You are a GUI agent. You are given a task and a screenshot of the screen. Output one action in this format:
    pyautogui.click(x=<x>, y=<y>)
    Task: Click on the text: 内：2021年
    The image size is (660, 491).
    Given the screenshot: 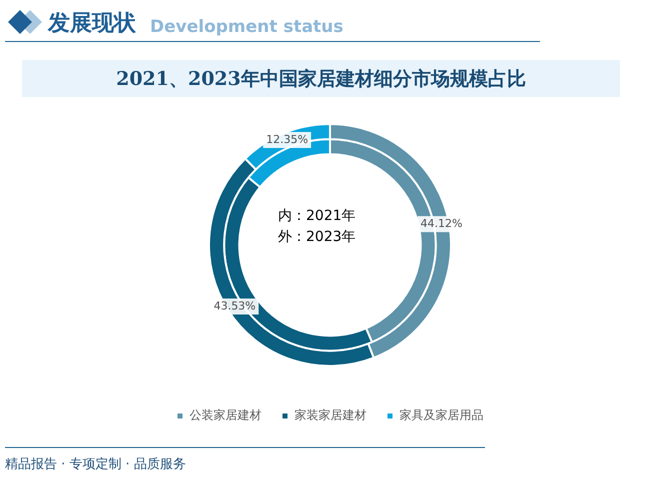 What is the action you would take?
    pyautogui.click(x=317, y=216)
    